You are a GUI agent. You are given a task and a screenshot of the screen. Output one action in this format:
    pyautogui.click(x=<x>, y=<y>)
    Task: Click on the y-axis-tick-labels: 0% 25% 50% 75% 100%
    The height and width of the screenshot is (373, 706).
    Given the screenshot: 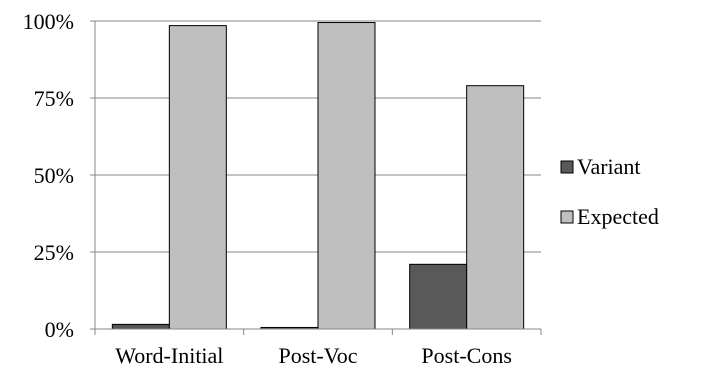 What is the action you would take?
    pyautogui.click(x=48, y=175)
    